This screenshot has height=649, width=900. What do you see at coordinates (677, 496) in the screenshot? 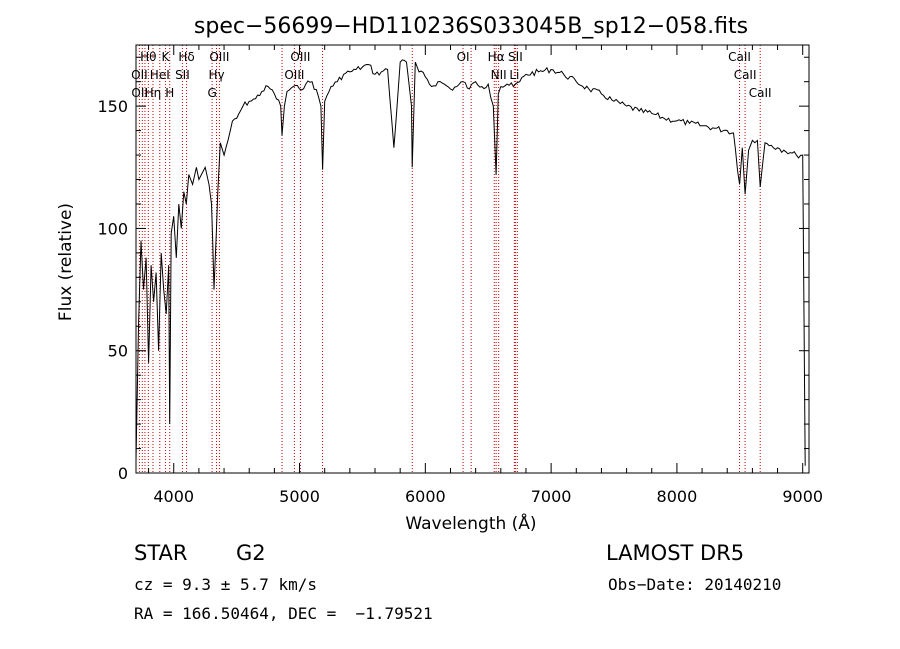
I see `x-tick-label: 8000` at bounding box center [677, 496].